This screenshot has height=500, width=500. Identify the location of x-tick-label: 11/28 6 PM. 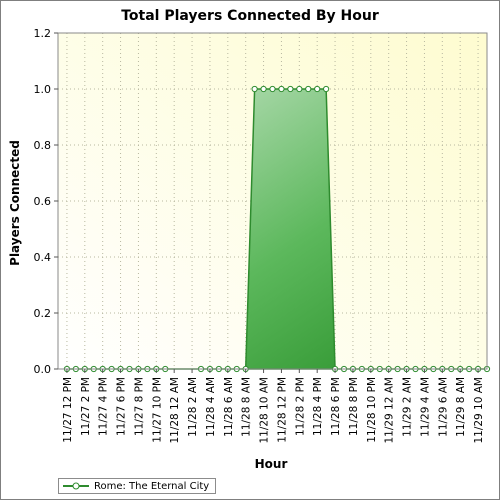
(336, 406).